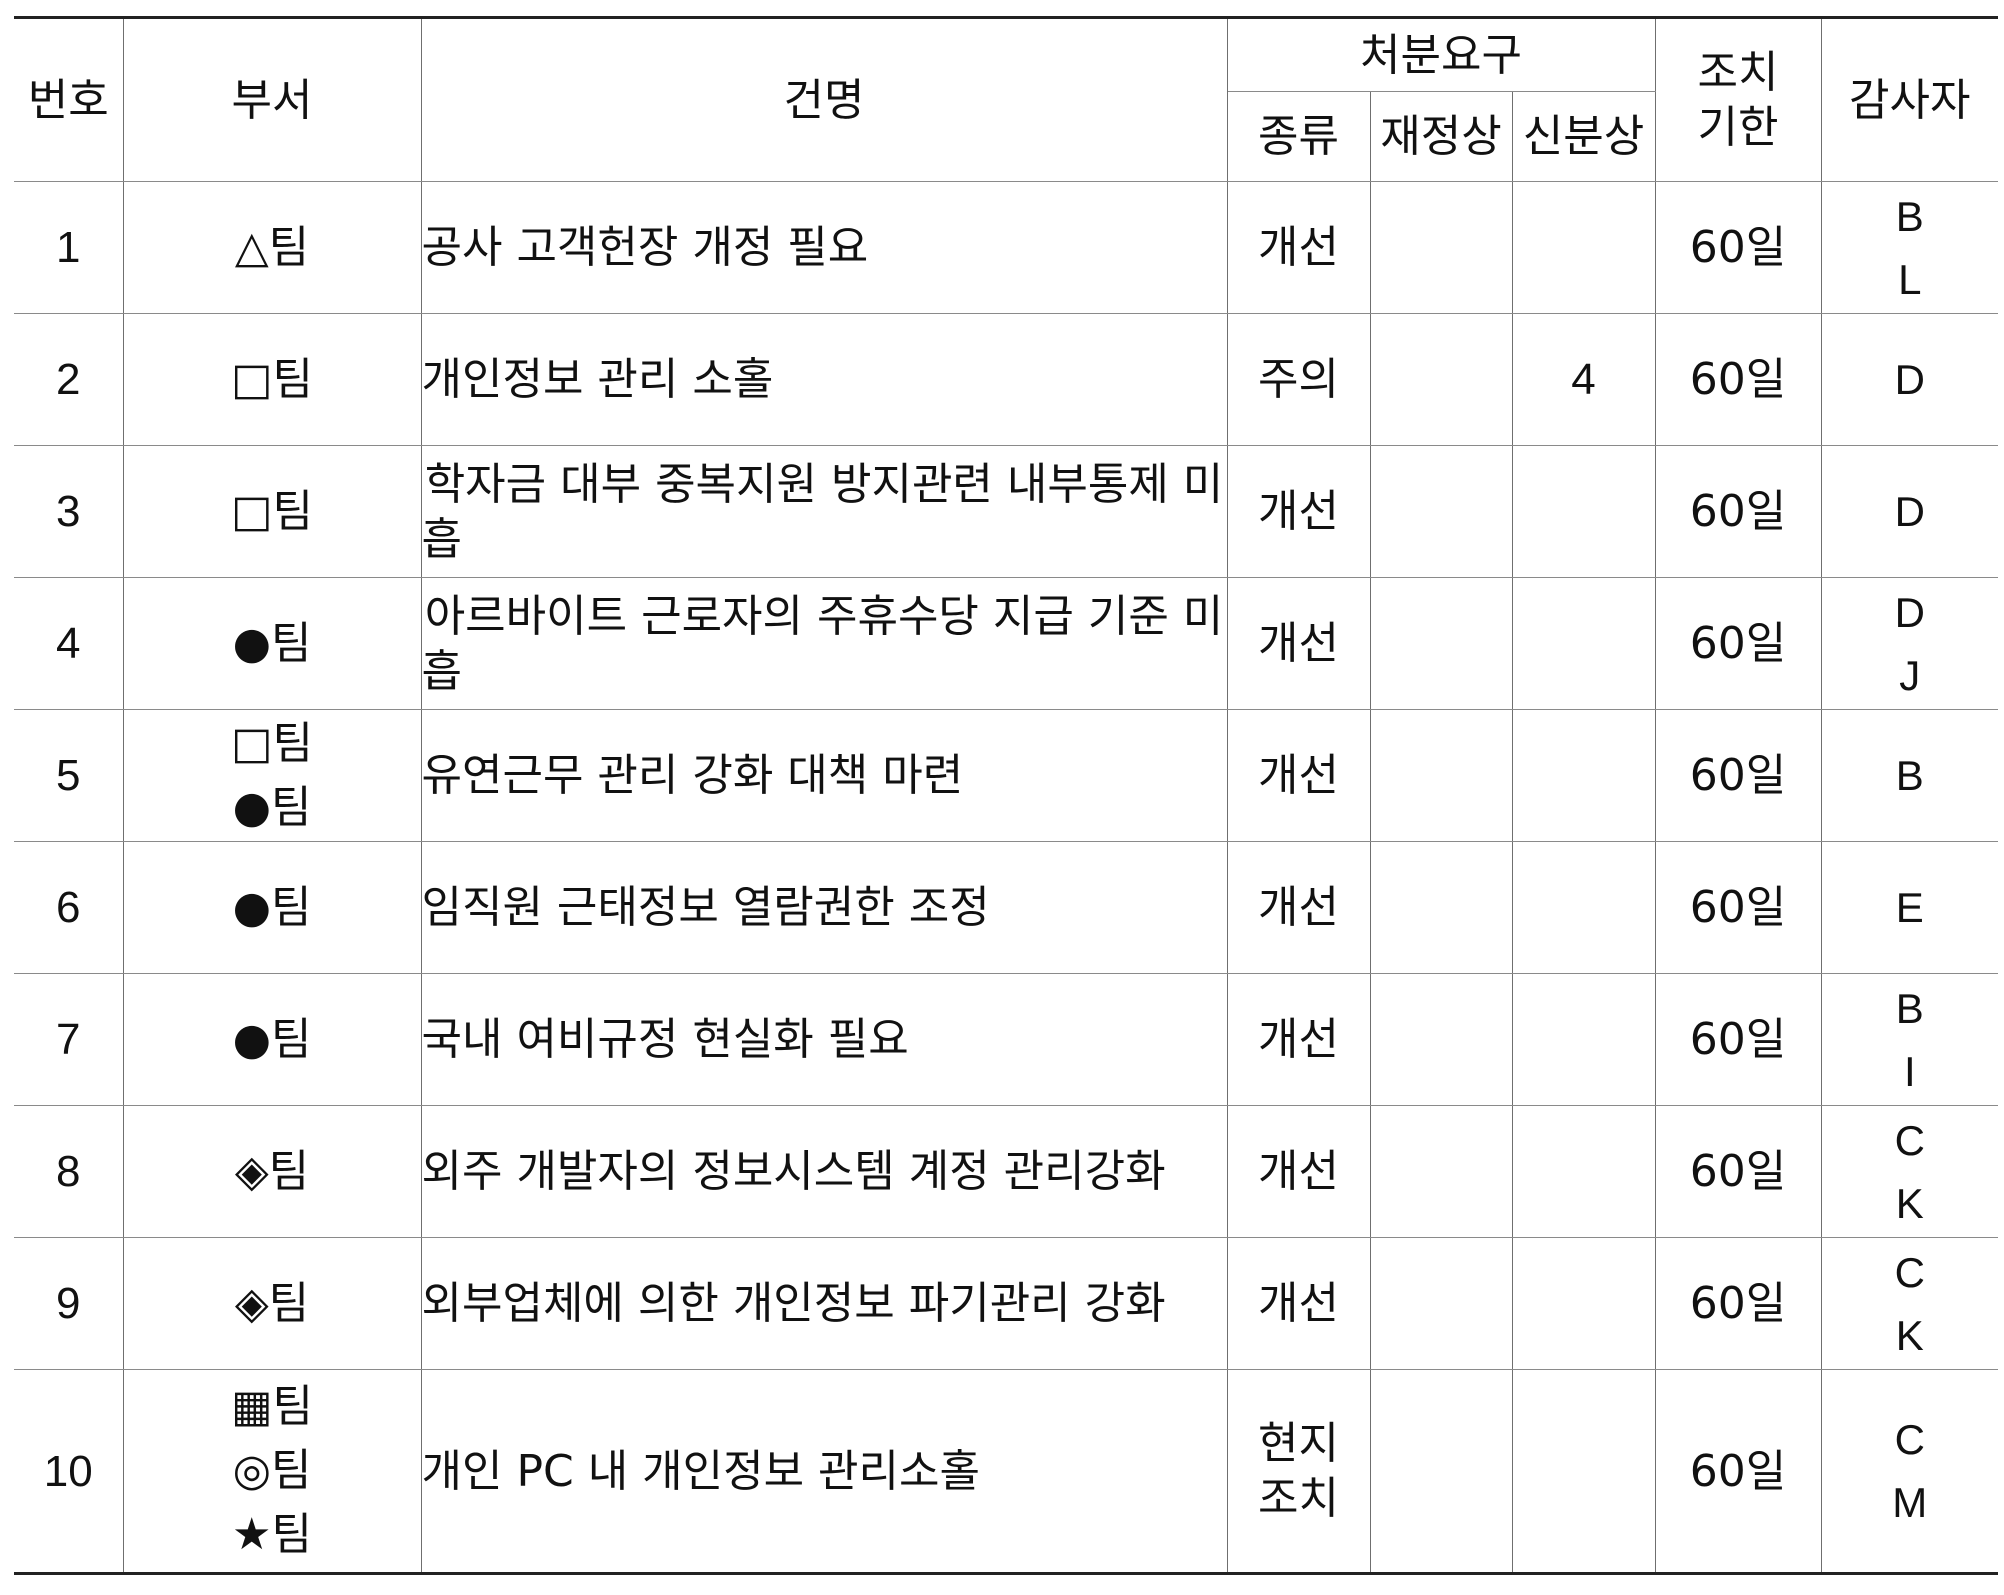  What do you see at coordinates (824, 99) in the screenshot?
I see `header-title: 건명` at bounding box center [824, 99].